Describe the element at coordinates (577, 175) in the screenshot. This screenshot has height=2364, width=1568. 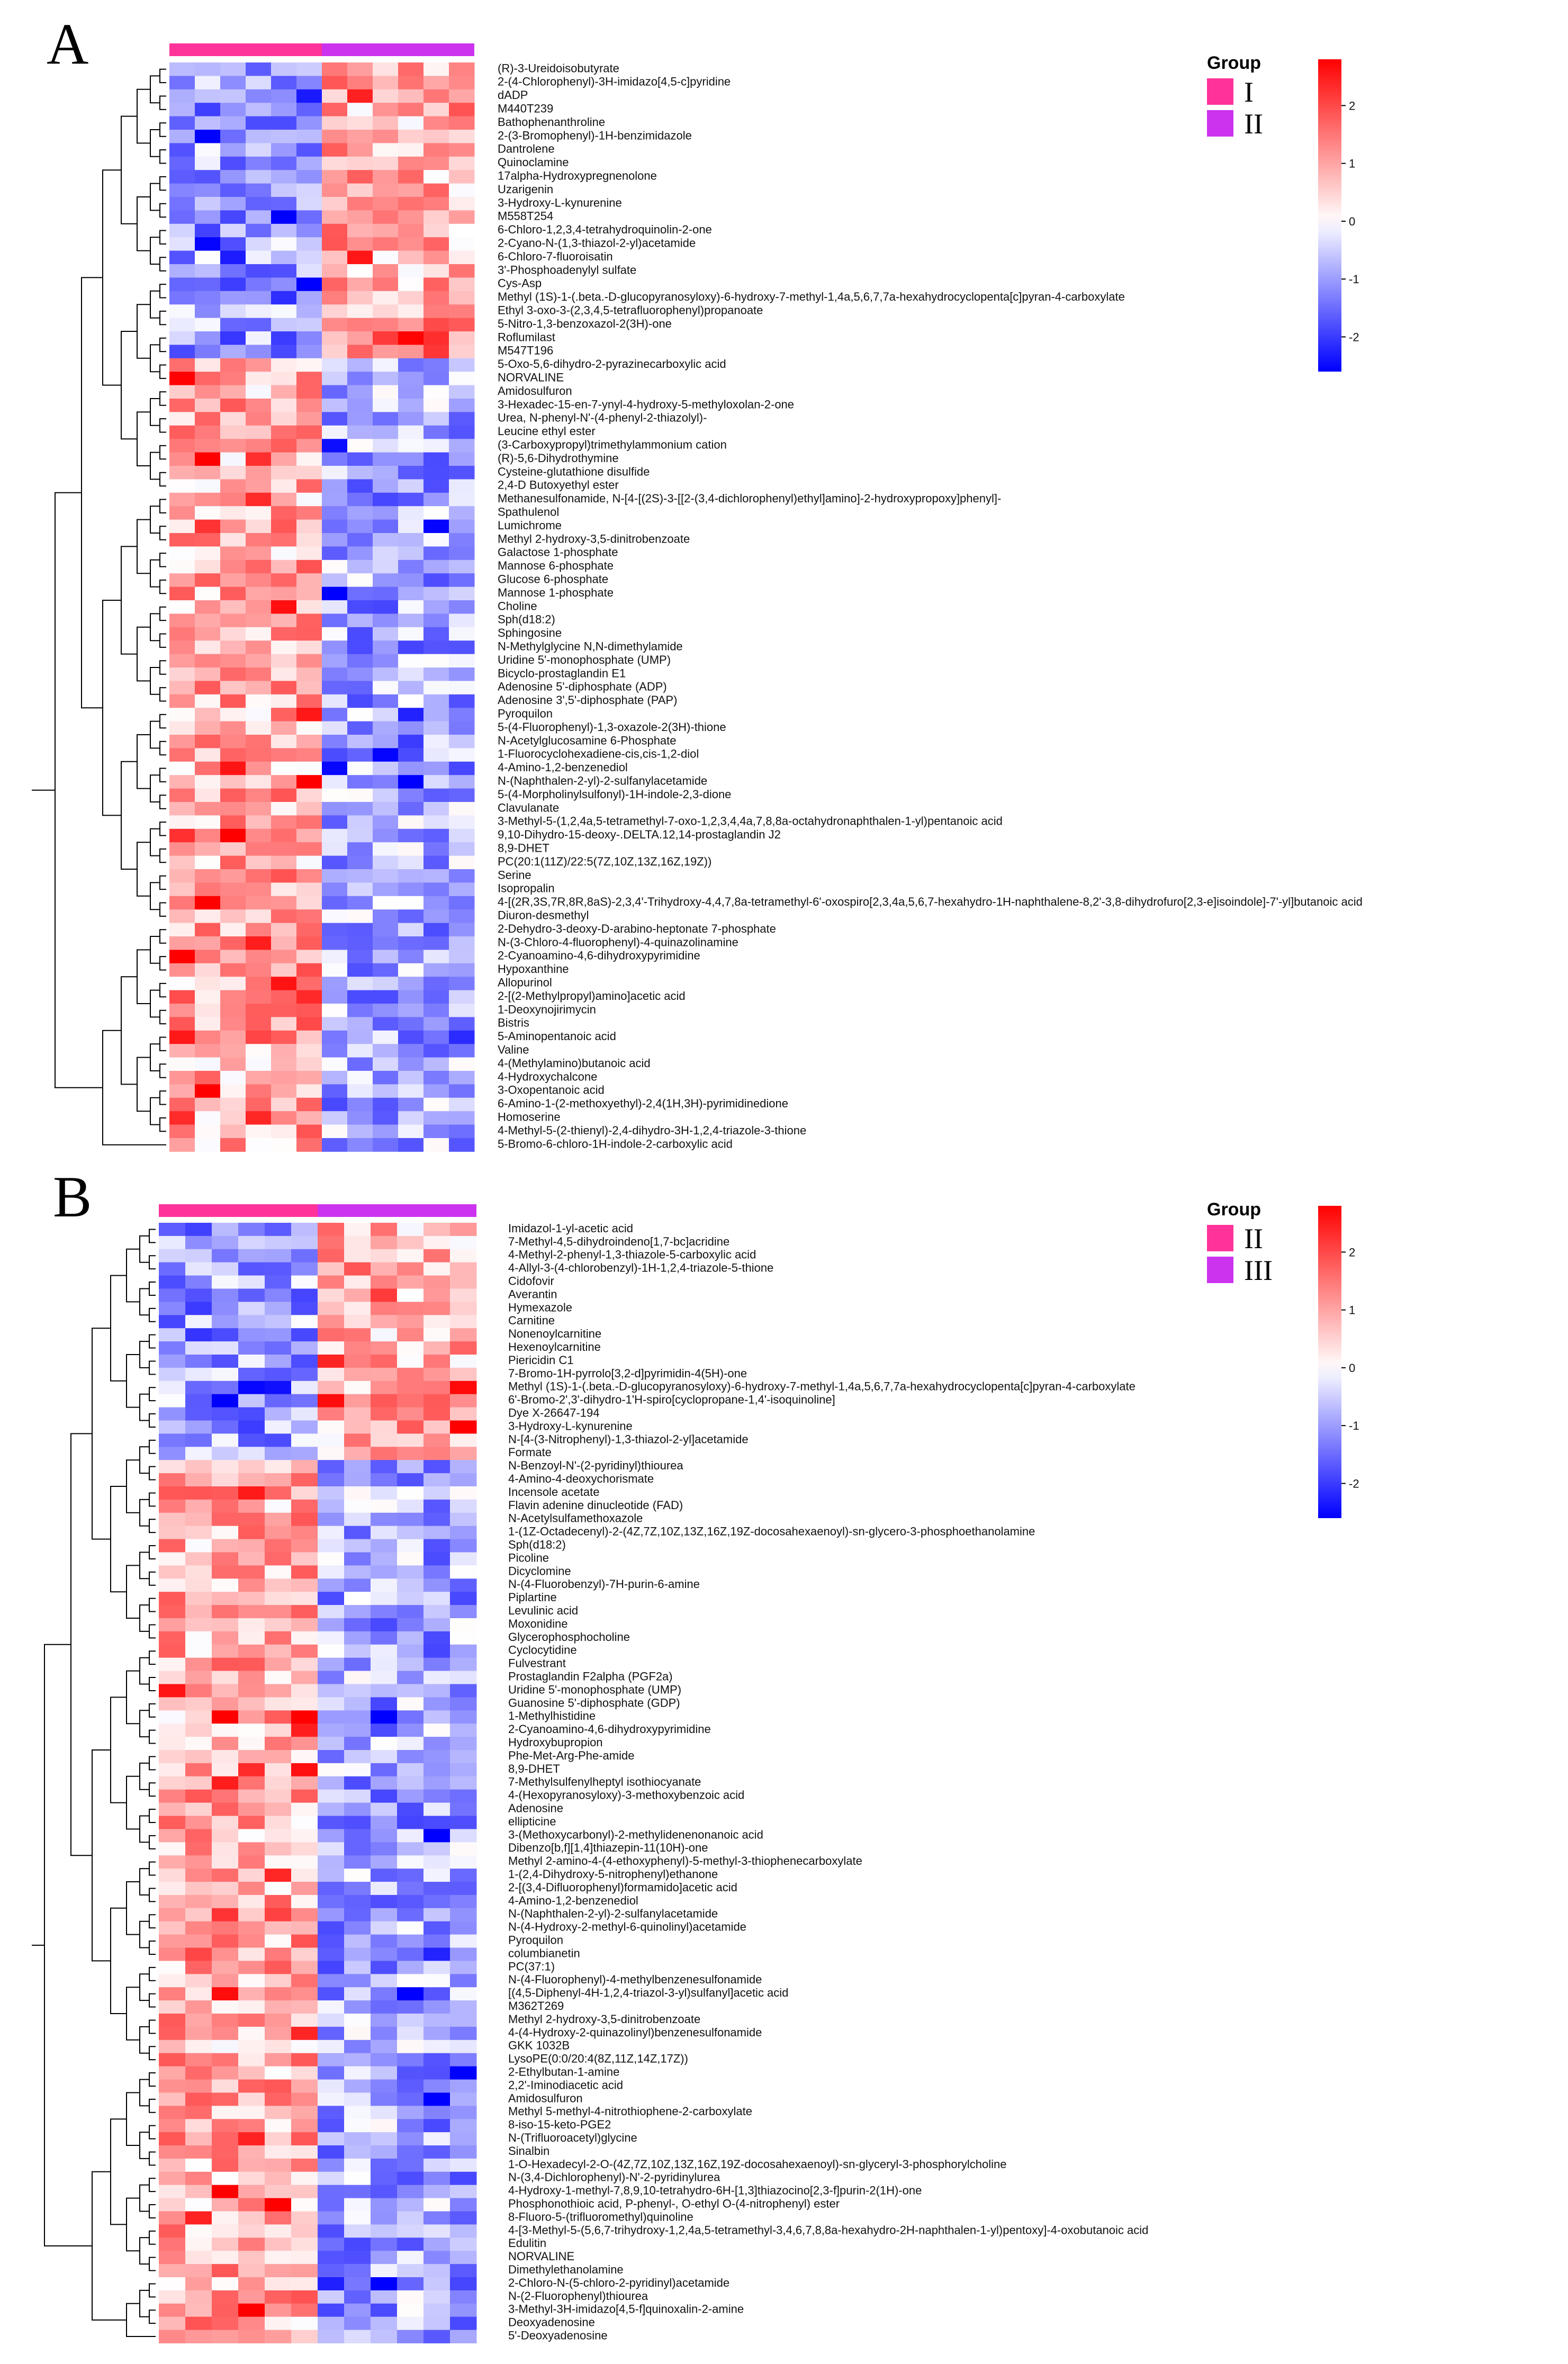
I see `row-label: 17alpha-Hydroxypregnenolone` at that location.